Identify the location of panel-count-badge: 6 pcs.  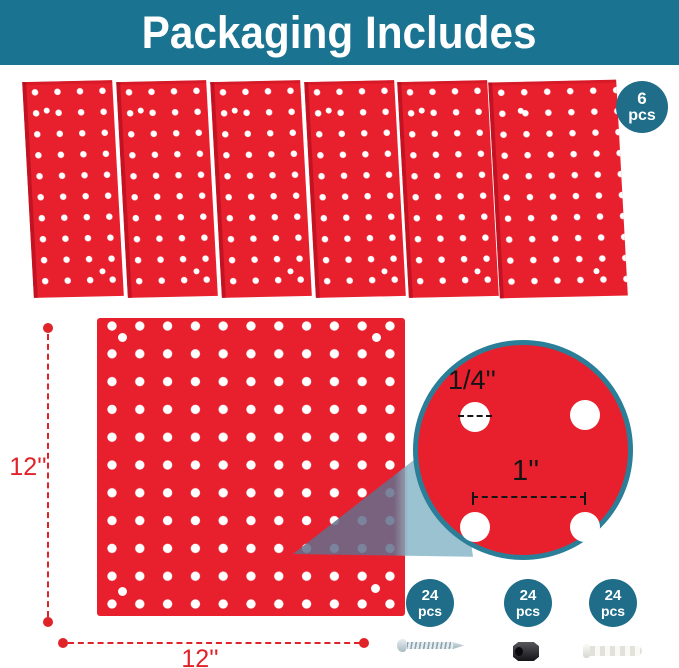
(642, 107).